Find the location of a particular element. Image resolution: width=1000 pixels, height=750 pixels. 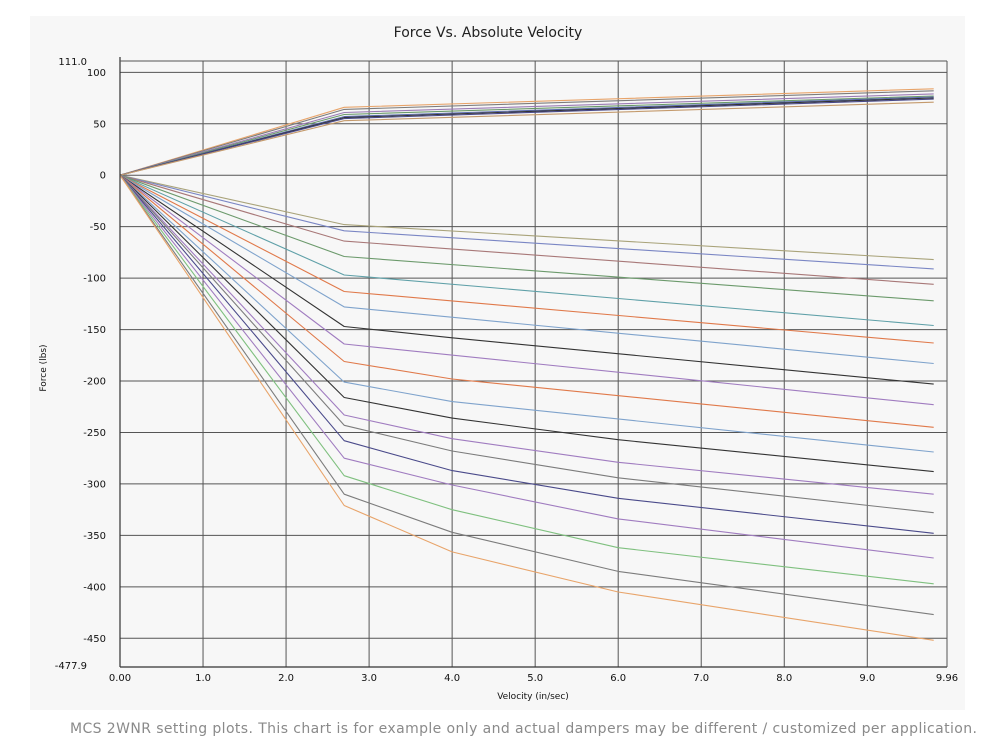

x-tick-label: 1.0 is located at coordinates (203, 678).